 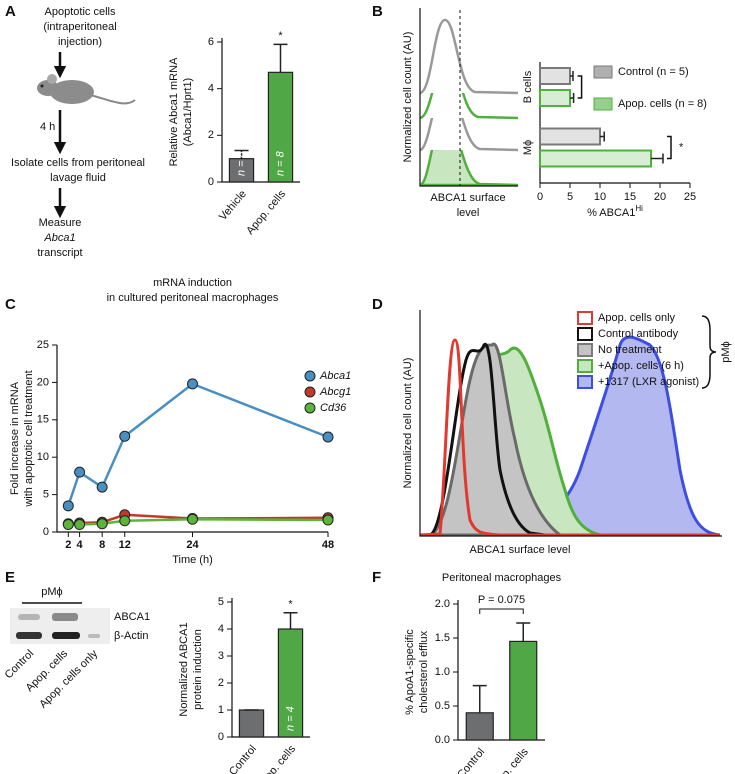 I want to click on group-label: pMϕ, so click(x=726, y=351).